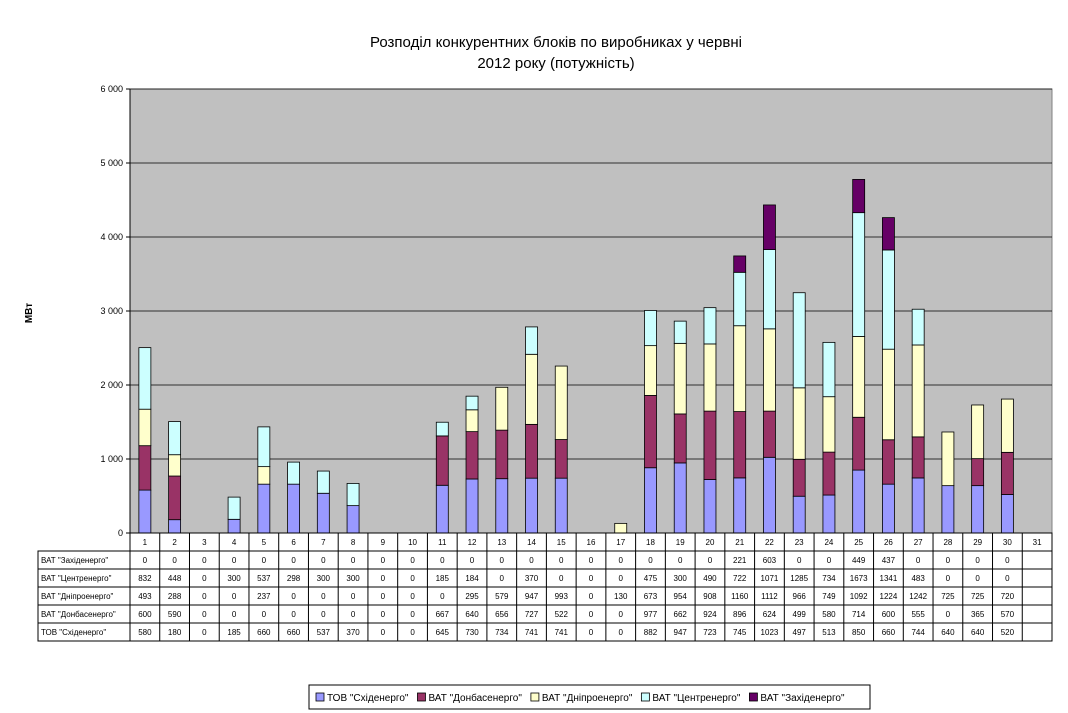  I want to click on data-label: 221, so click(740, 560).